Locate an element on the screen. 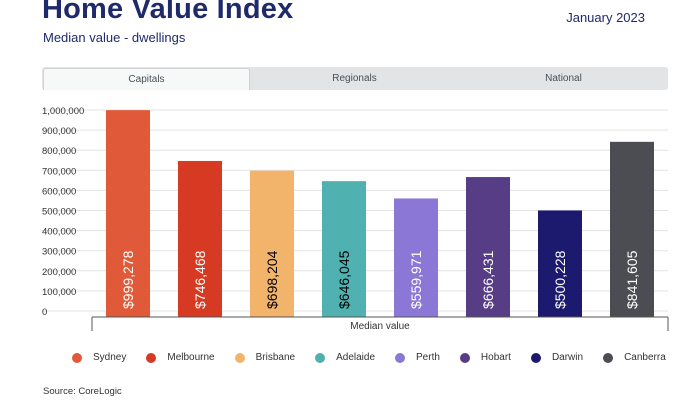 This screenshot has height=400, width=700. bar-darwin is located at coordinates (560, 263).